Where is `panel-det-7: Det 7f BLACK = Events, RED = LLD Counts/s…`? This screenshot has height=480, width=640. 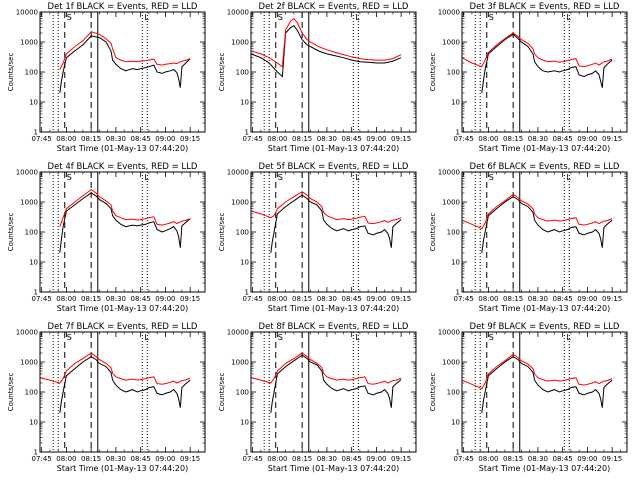 panel-det-7: Det 7f BLACK = Events, RED = LLD Counts/s… is located at coordinates (106, 397).